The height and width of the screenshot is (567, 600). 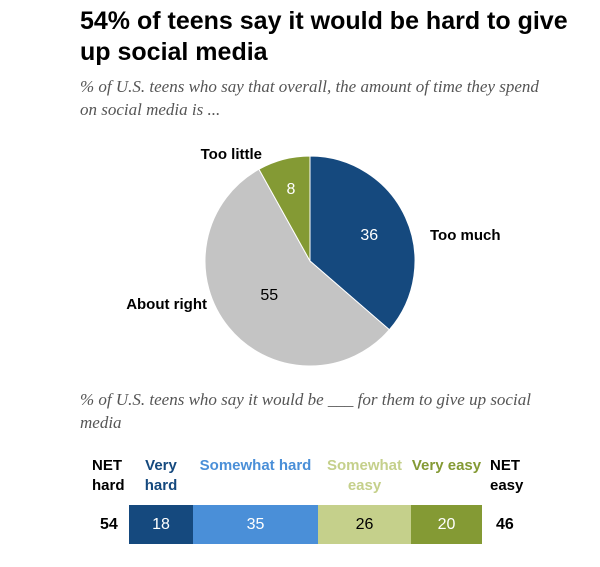 I want to click on net-hard-value: 54, so click(x=109, y=524).